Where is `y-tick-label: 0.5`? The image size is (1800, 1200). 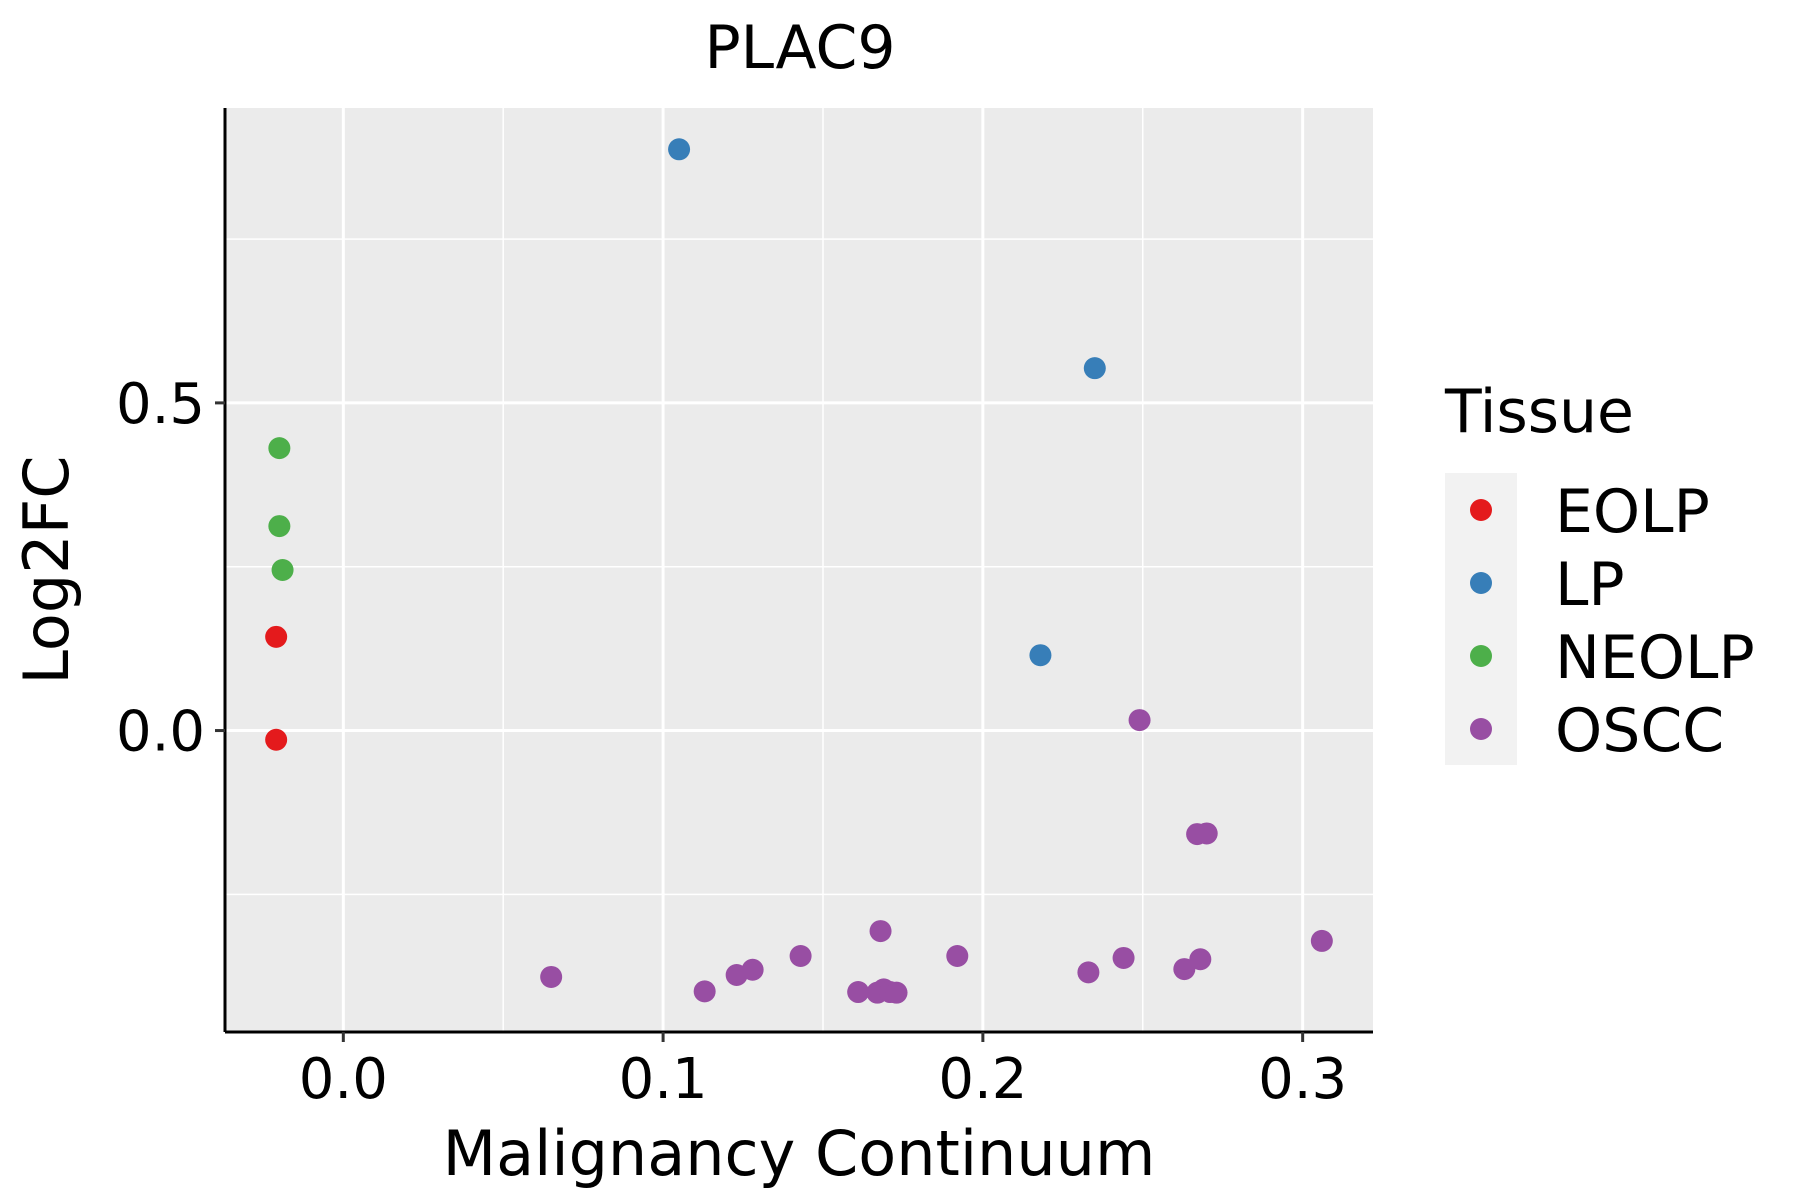 y-tick-label: 0.5 is located at coordinates (160, 404).